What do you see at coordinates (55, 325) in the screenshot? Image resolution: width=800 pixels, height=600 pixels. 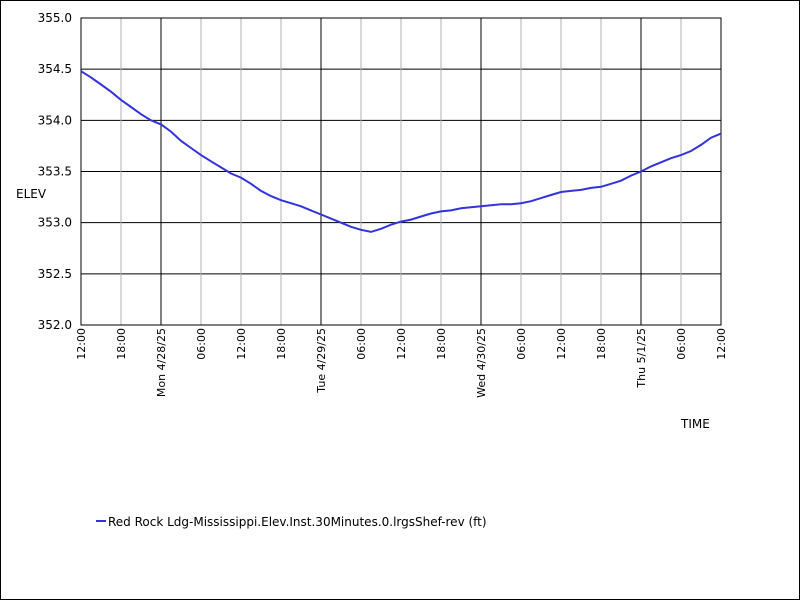 I see `y-tick-label: 352.0` at bounding box center [55, 325].